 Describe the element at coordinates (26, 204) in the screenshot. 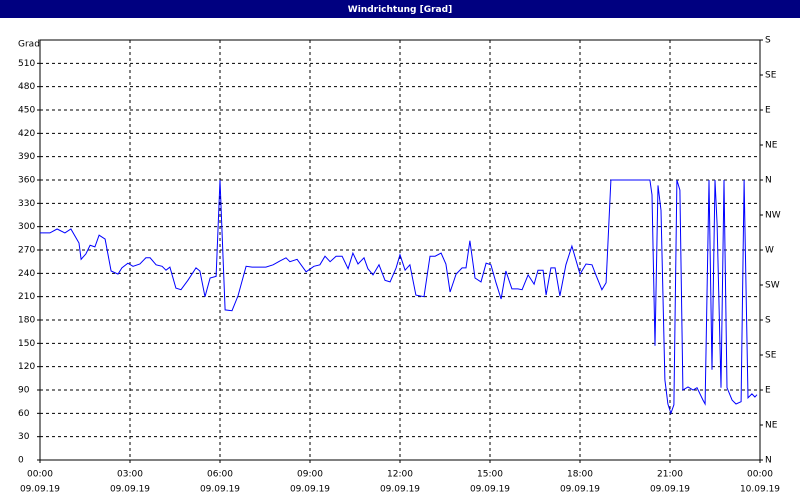

I see `y-tick-label: 330` at that location.